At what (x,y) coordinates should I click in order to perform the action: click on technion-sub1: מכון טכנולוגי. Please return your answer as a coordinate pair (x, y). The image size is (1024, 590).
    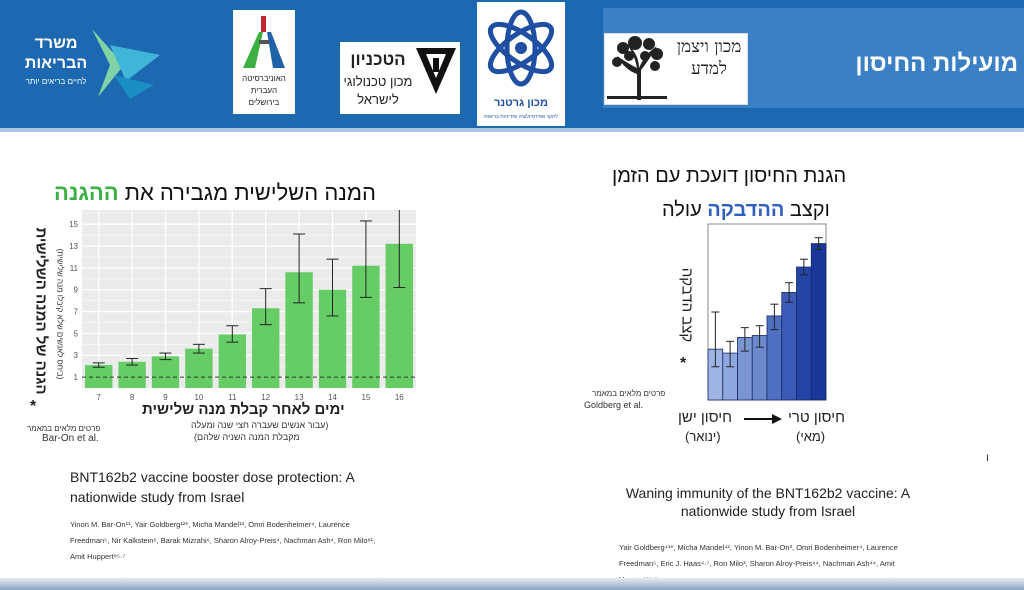
    Looking at the image, I should click on (378, 81).